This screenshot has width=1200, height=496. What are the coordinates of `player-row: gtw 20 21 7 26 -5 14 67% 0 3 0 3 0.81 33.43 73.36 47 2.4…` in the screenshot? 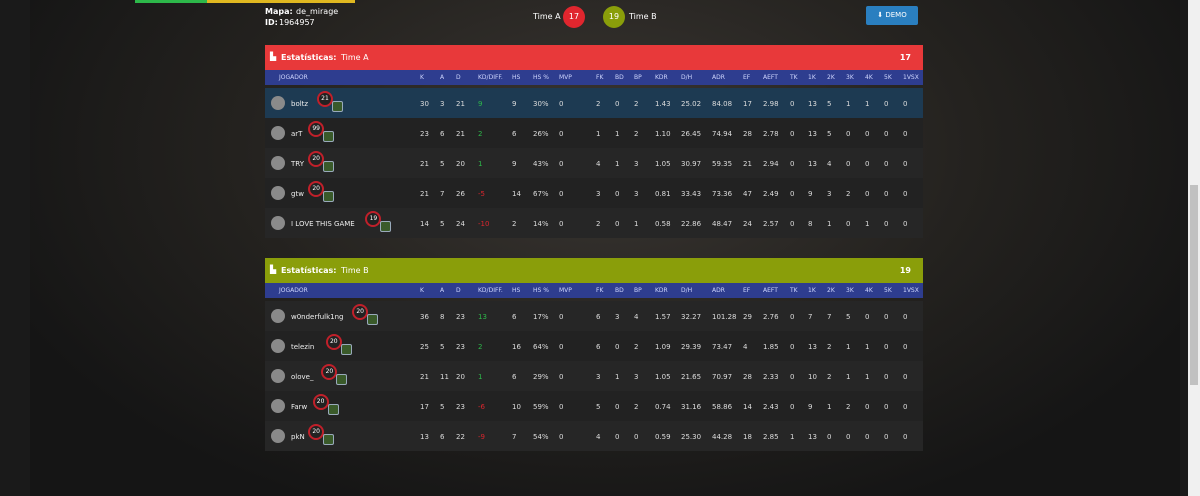 It's located at (594, 193).